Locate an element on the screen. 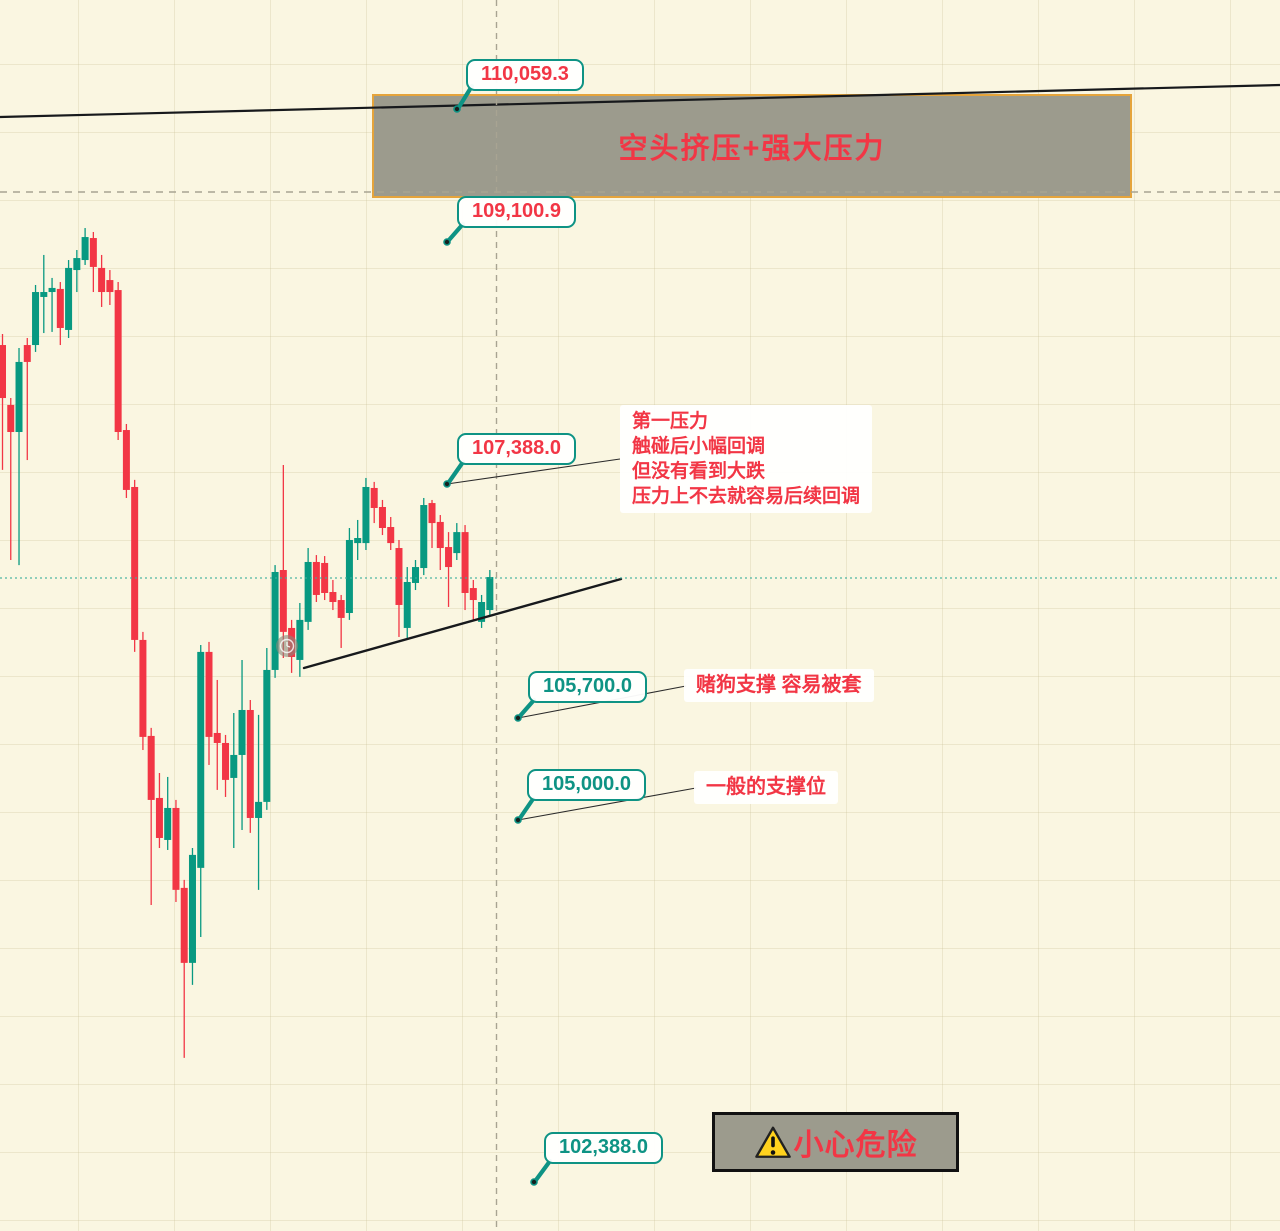  danger-warning-box: 小心危险 is located at coordinates (835, 1142).